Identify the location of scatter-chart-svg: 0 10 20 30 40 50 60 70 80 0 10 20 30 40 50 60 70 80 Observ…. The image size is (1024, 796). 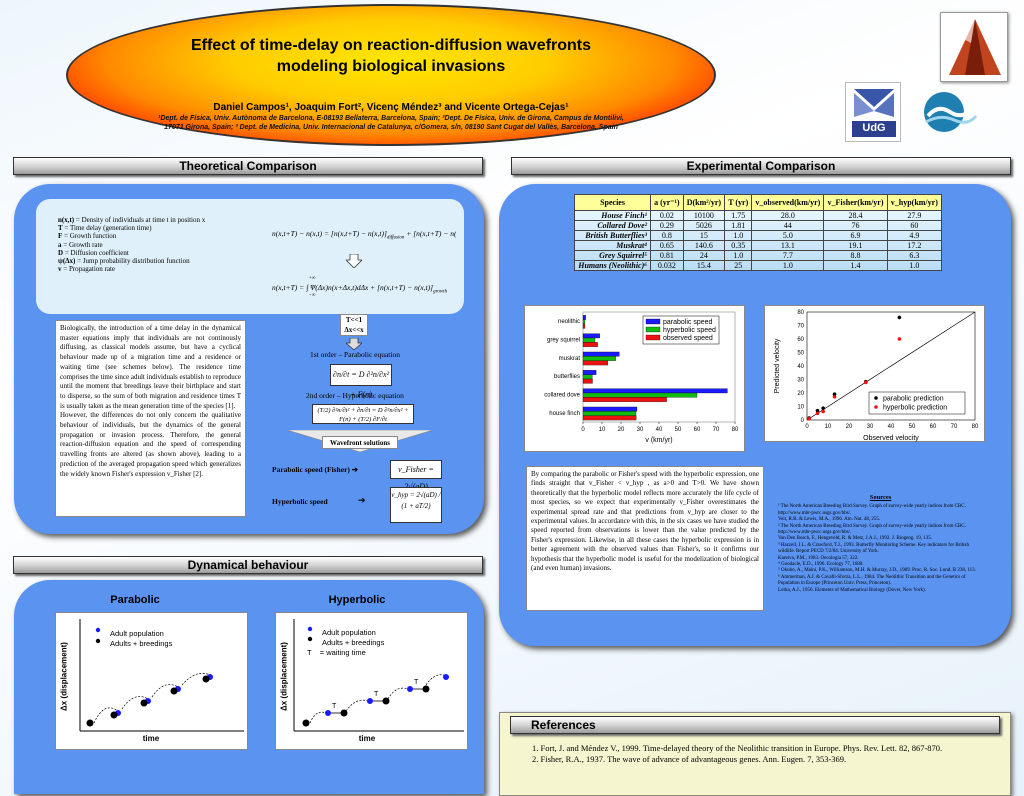
(876, 376).